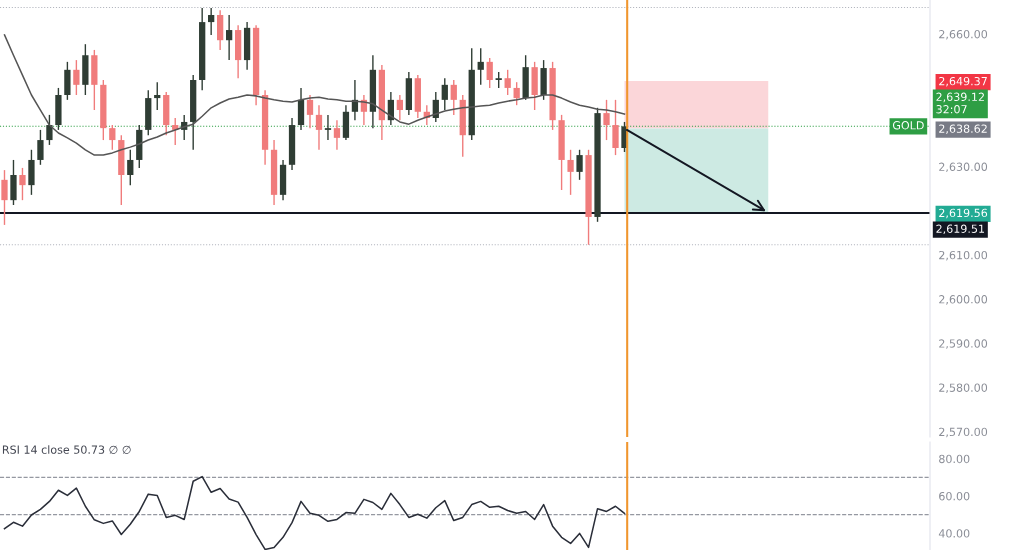 This screenshot has height=550, width=1024. I want to click on annotation: RSI 14 close 50.73 ∅ ∅, so click(66, 449).